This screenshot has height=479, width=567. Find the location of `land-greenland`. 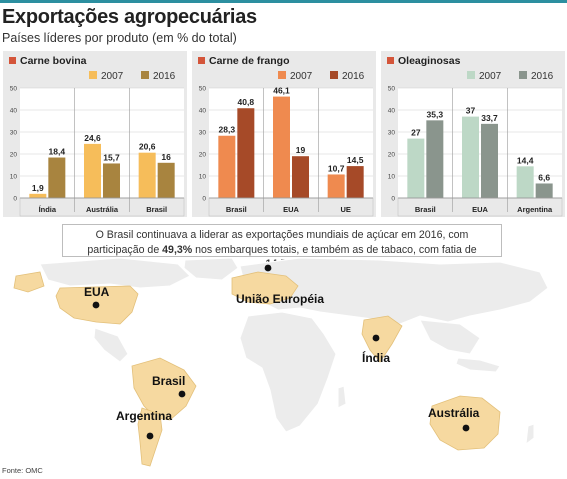

land-greenland is located at coordinates (211, 269).